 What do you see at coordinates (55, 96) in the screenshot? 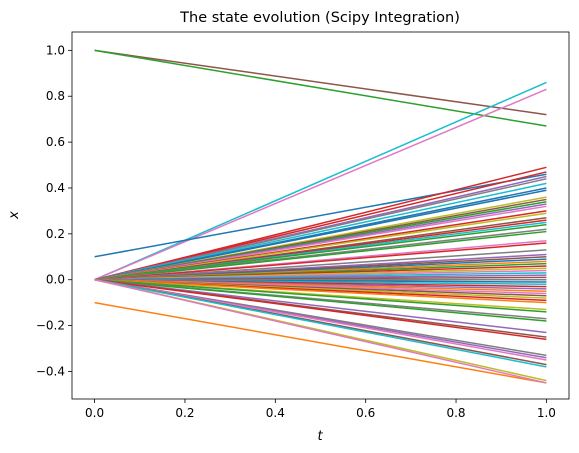
I see `y-tick-label: 0.8` at bounding box center [55, 96].